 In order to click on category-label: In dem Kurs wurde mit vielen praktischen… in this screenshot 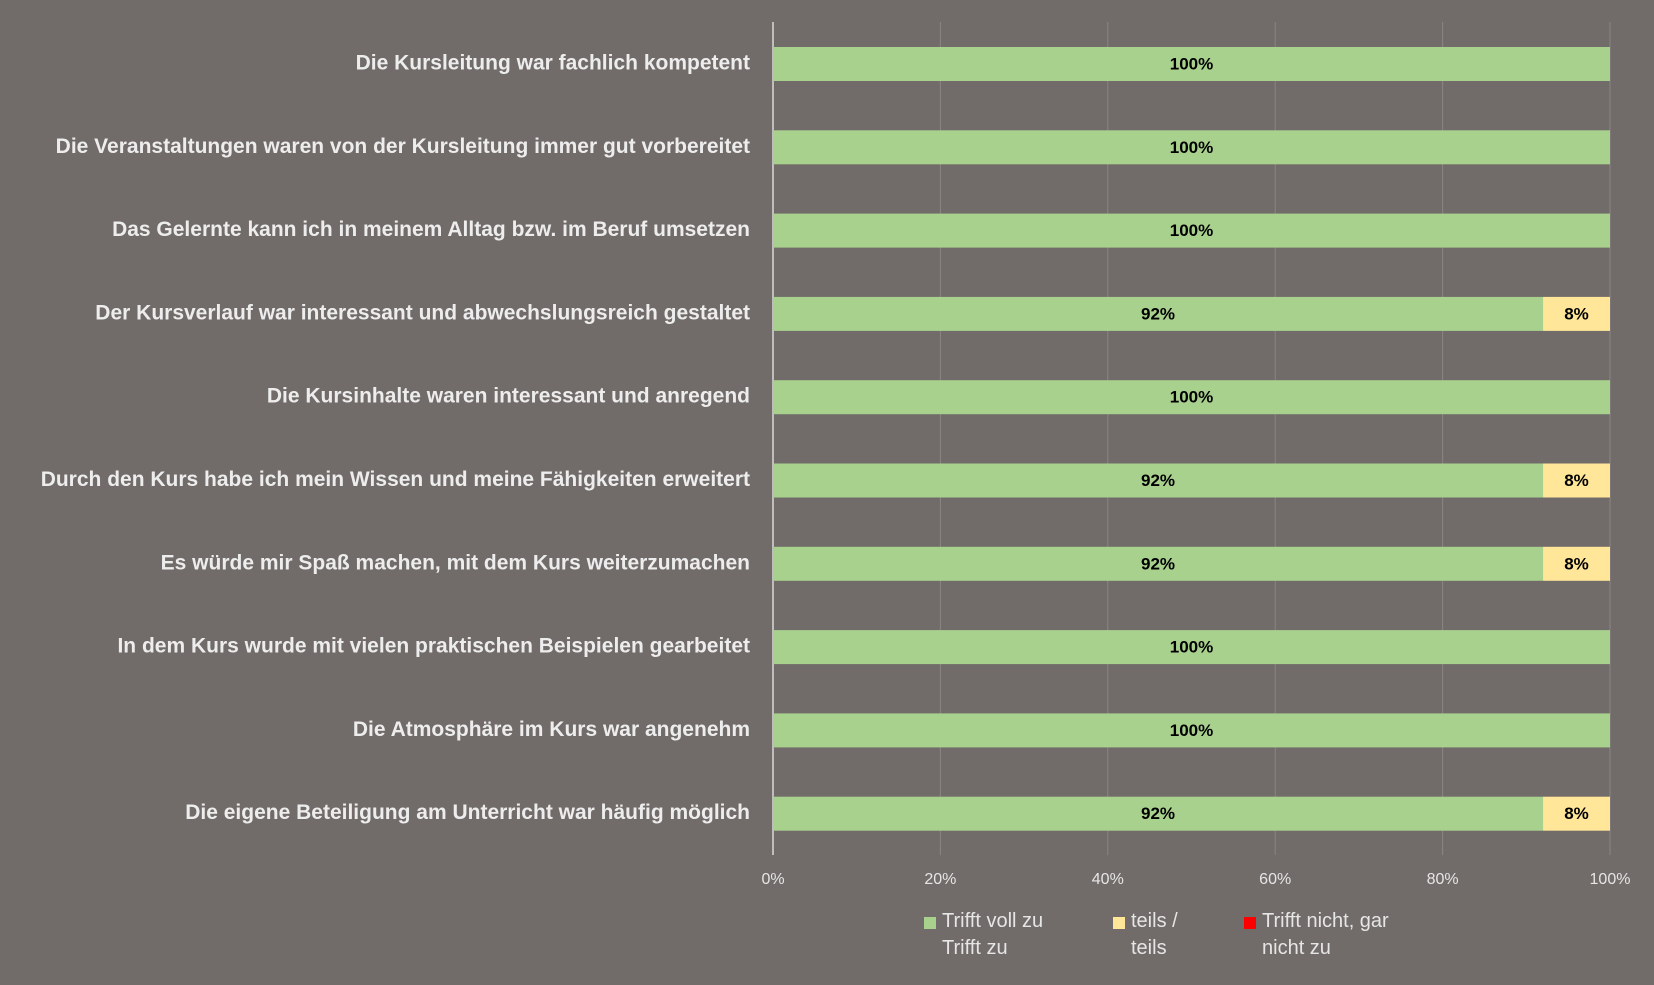, I will do `click(433, 646)`.